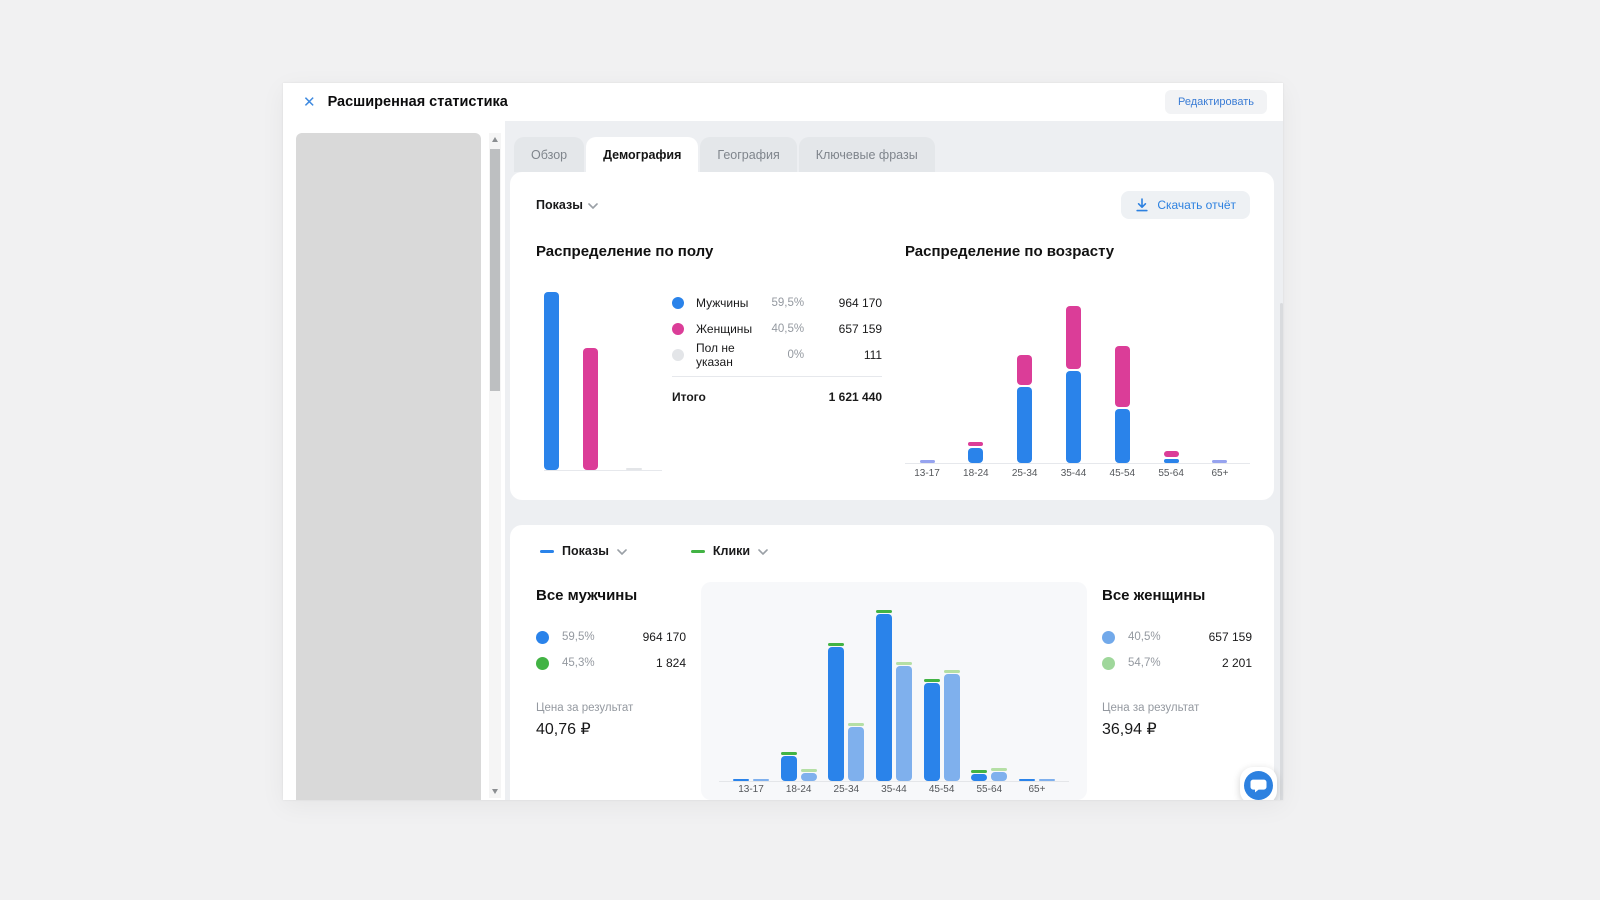 The width and height of the screenshot is (1600, 900). What do you see at coordinates (1281, 551) in the screenshot?
I see `content-scrollbar` at bounding box center [1281, 551].